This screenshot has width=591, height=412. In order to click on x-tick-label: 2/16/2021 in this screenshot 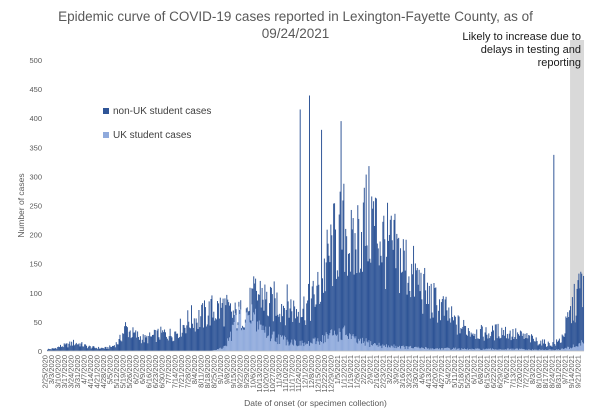, I will do `click(376, 371)`.